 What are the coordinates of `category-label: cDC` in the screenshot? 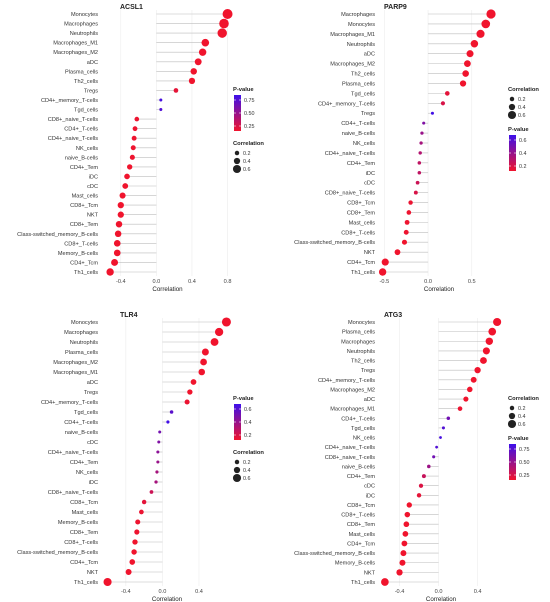 It's located at (369, 184).